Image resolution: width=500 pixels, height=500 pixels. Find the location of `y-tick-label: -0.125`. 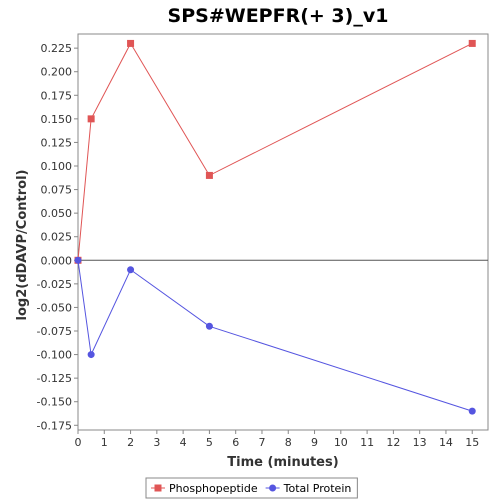

y-tick-label: -0.125 is located at coordinates (54, 378).